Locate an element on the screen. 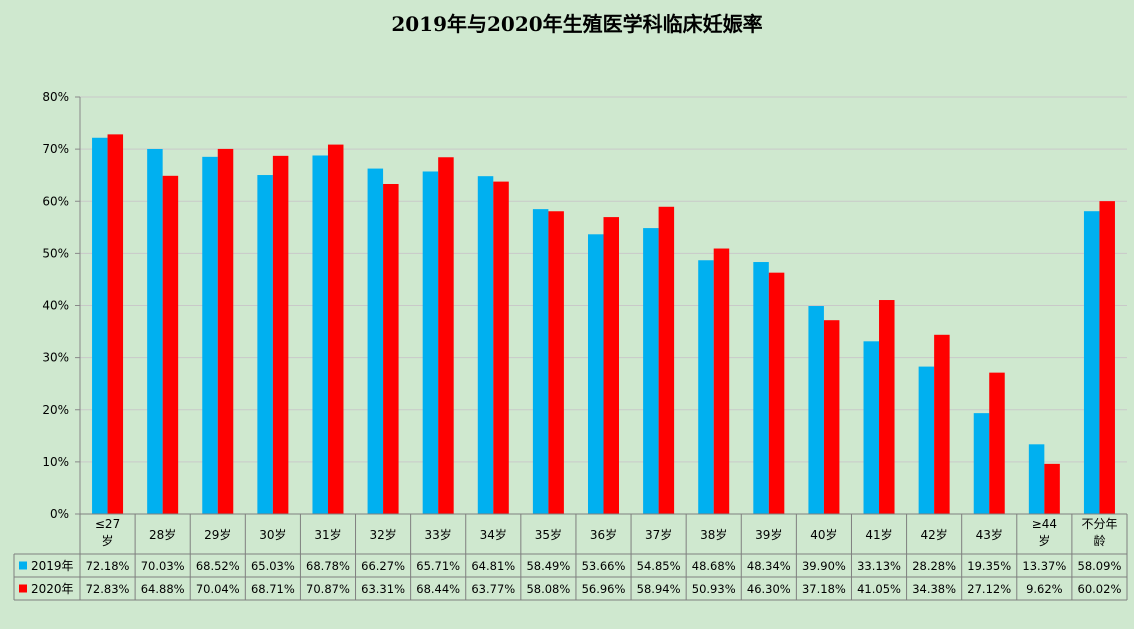 This screenshot has width=1134, height=629. data-label: 72.83% is located at coordinates (108, 589).